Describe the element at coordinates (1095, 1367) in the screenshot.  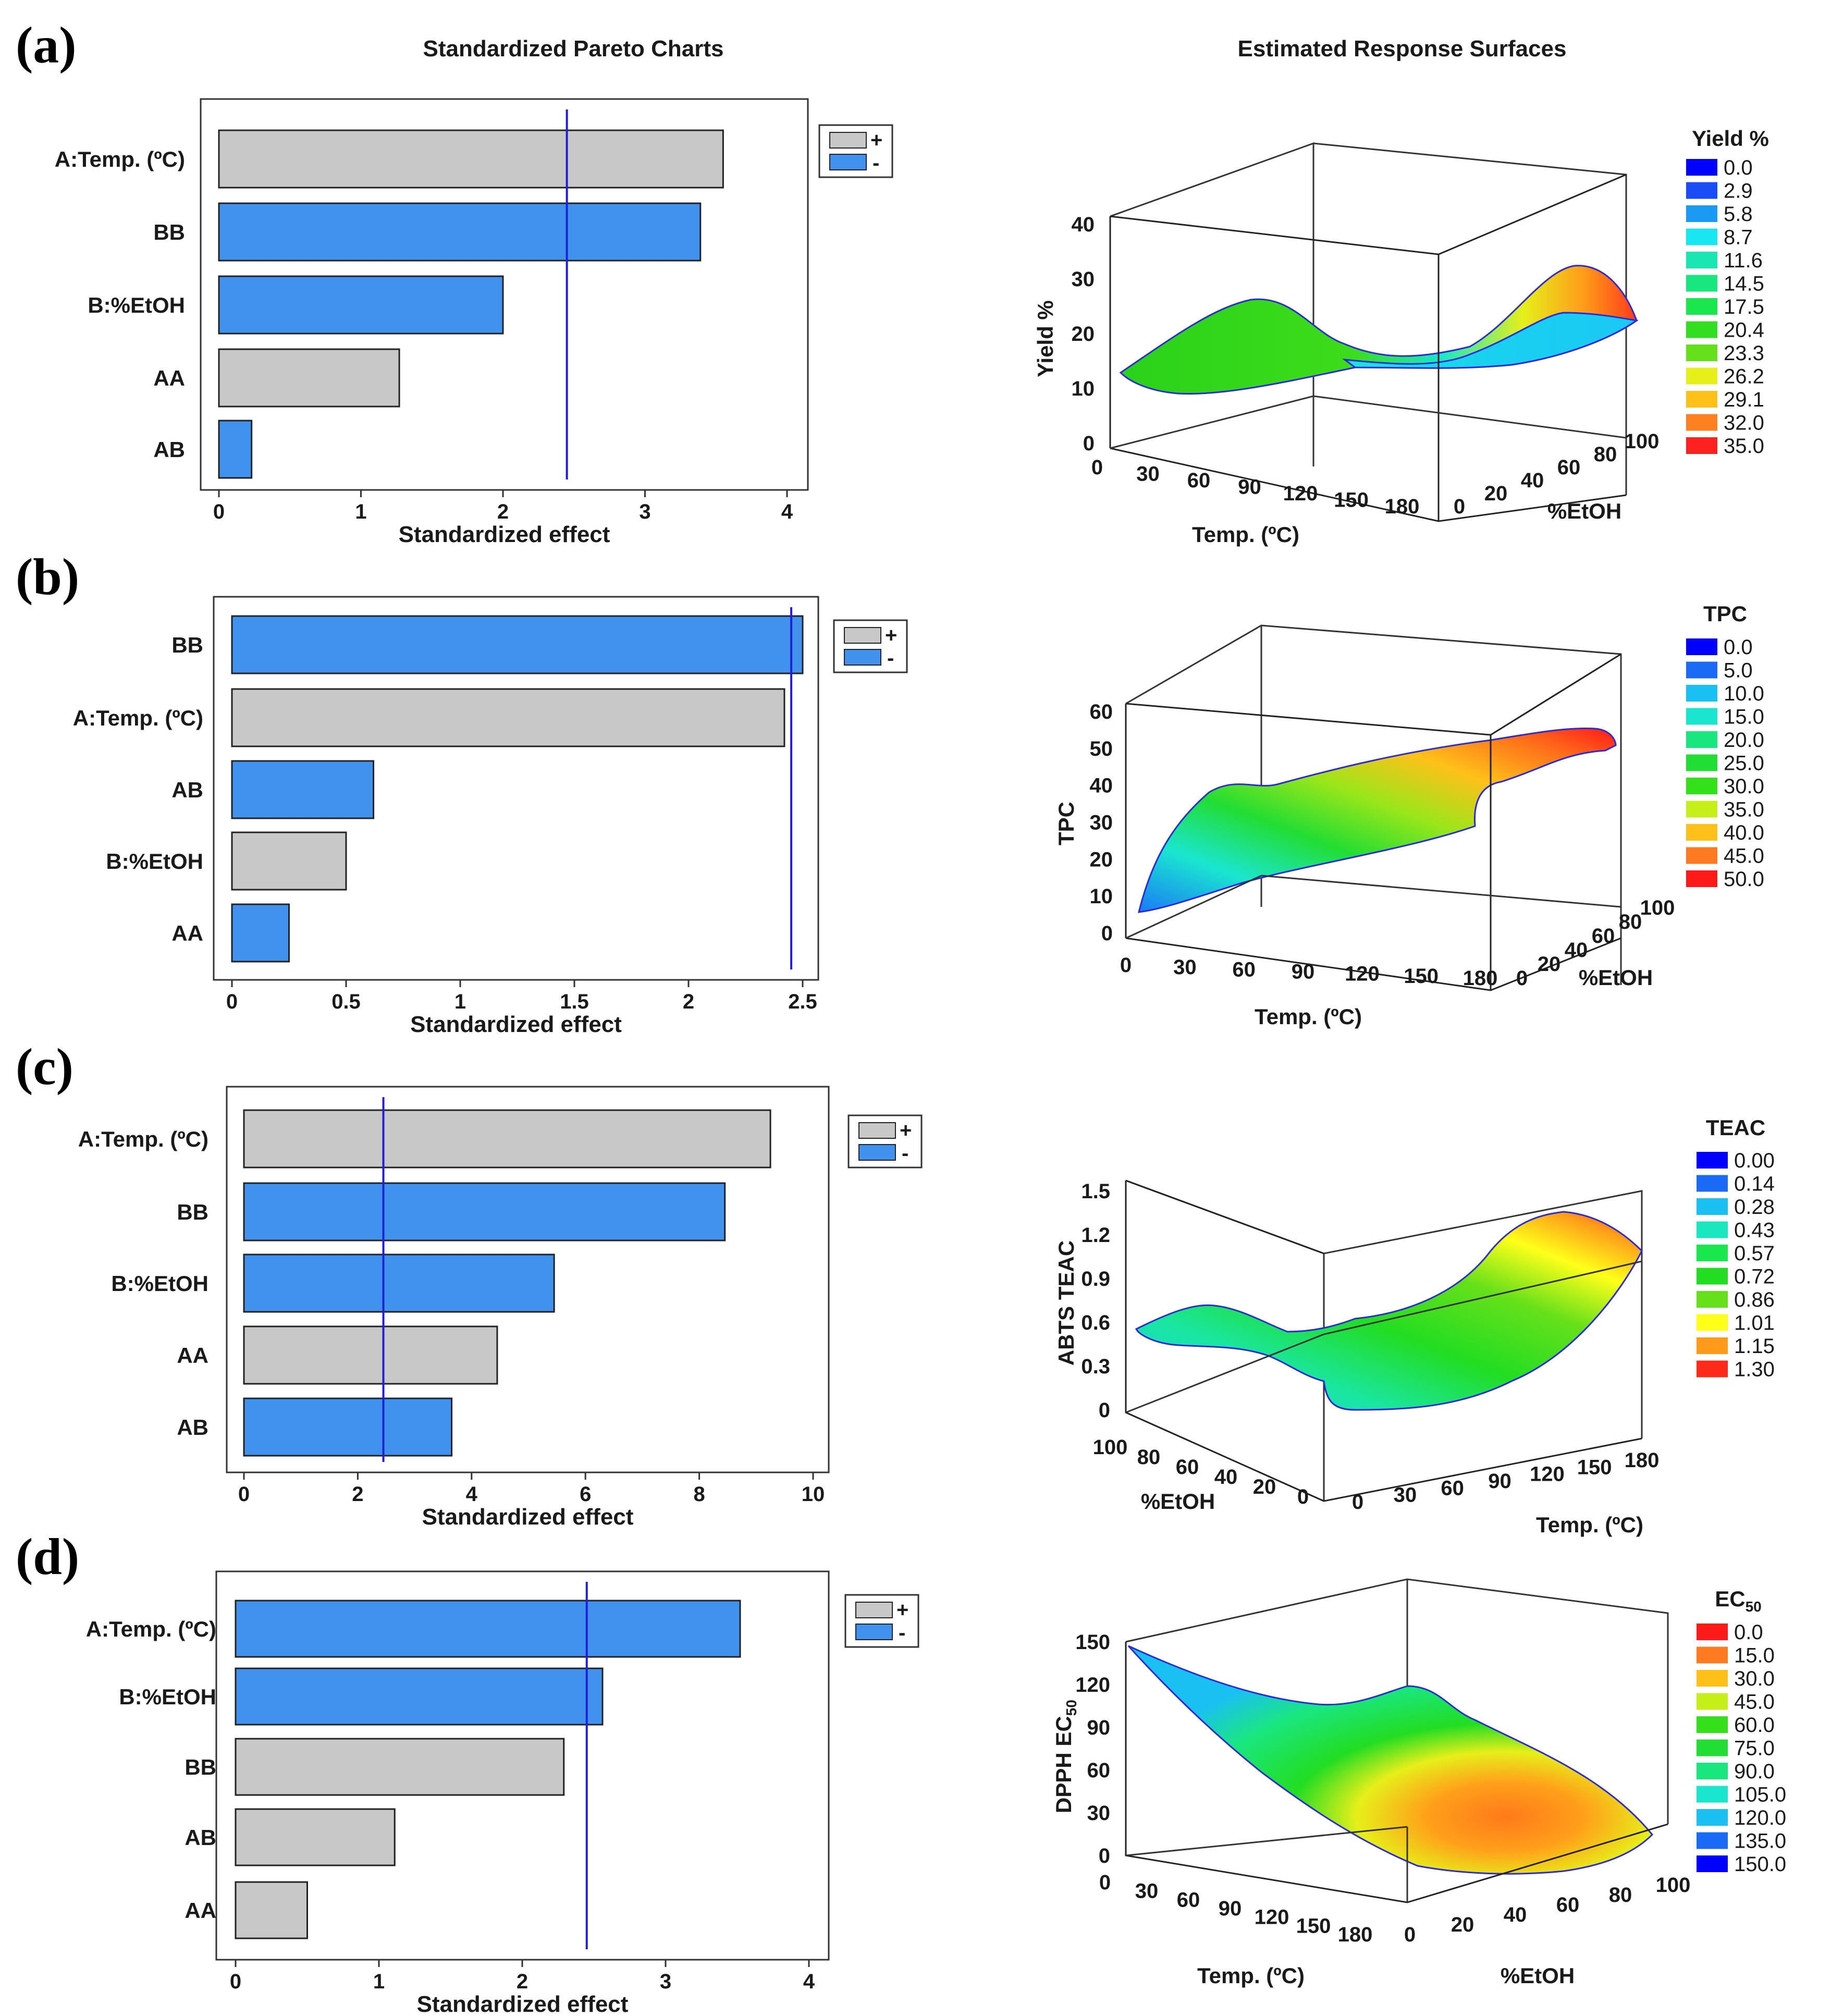
I see `z-tick-label: 0.3` at that location.